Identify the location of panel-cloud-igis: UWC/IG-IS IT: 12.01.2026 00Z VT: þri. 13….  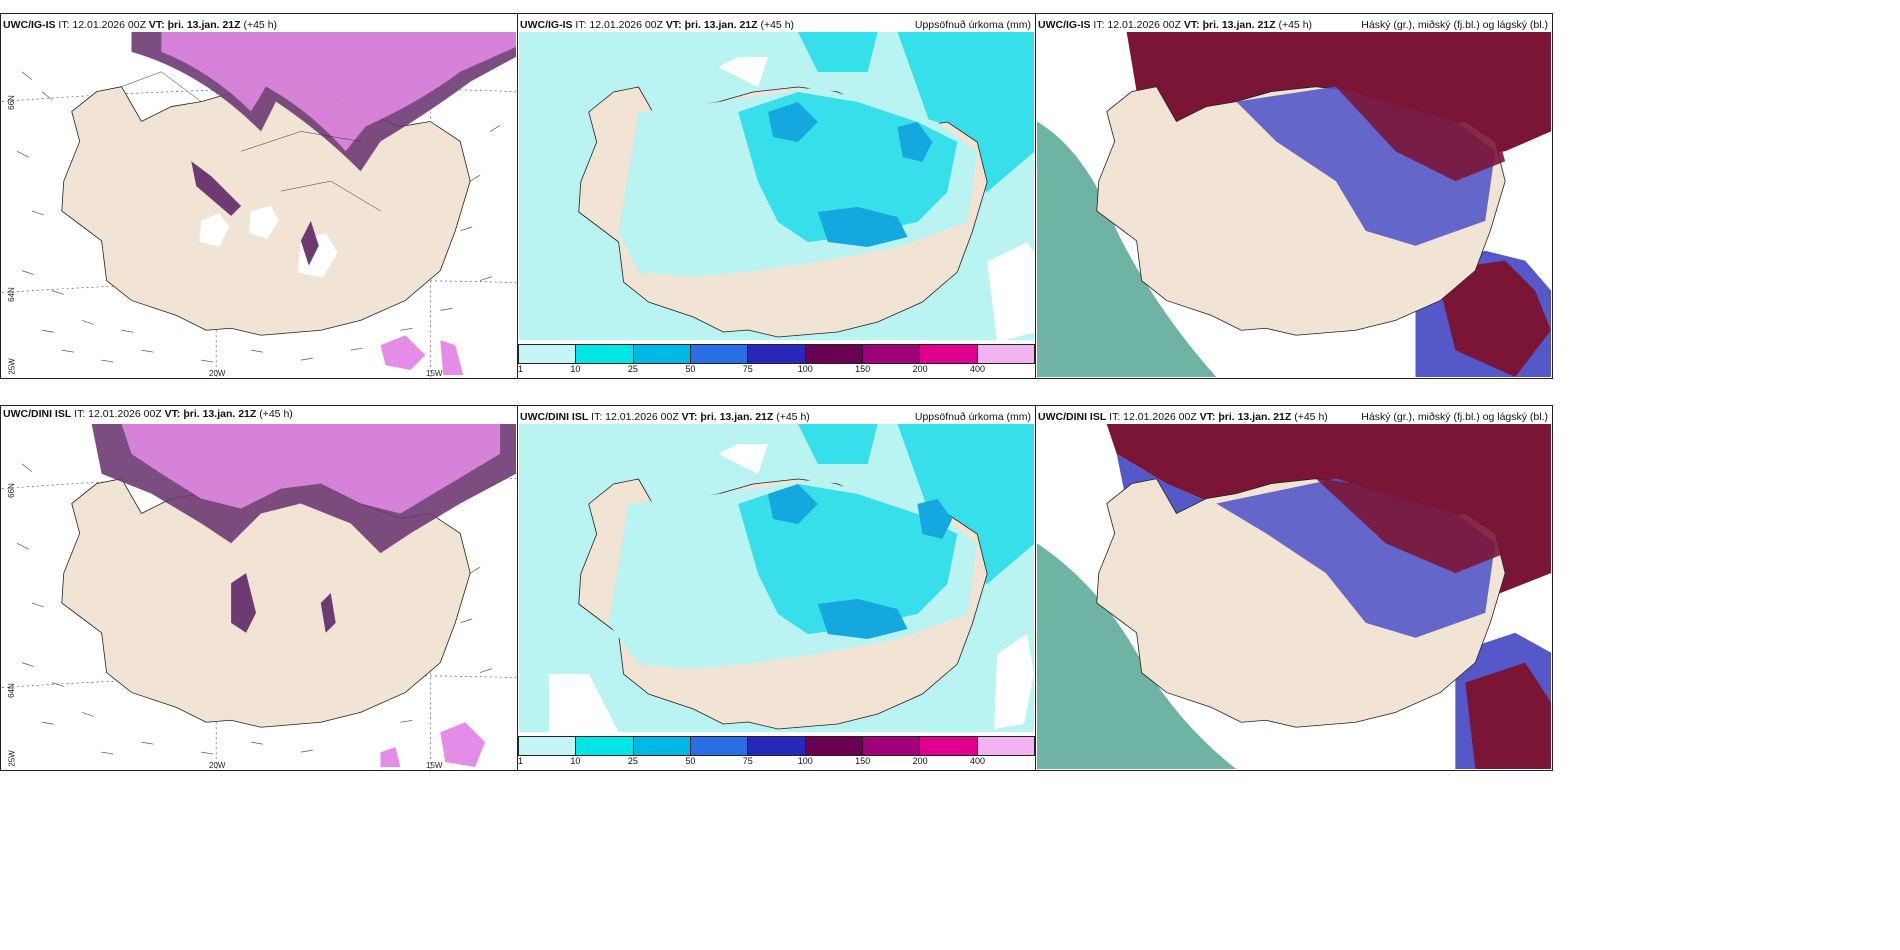
(1294, 196).